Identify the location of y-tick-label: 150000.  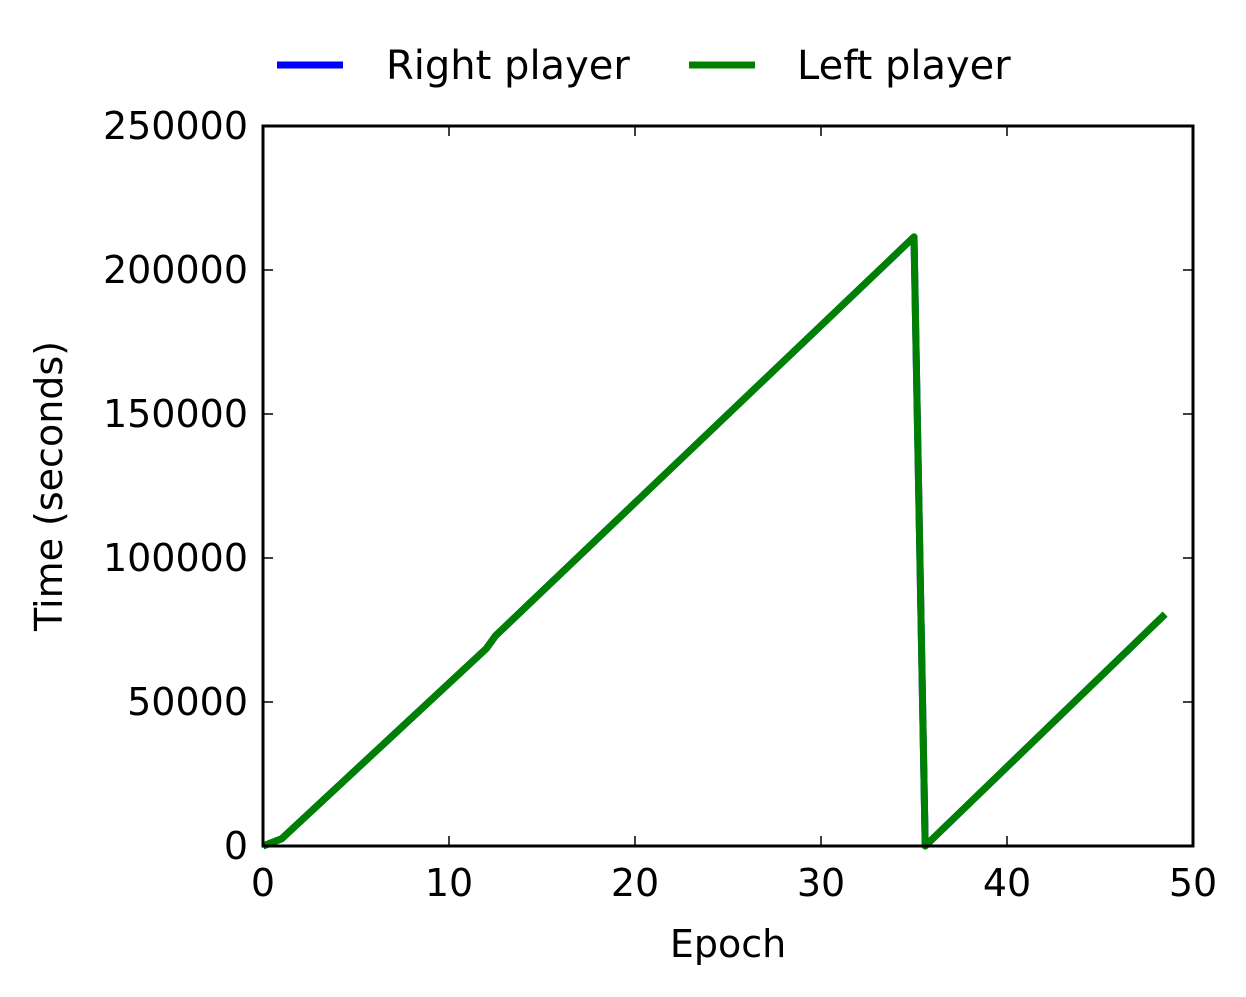
(175, 414).